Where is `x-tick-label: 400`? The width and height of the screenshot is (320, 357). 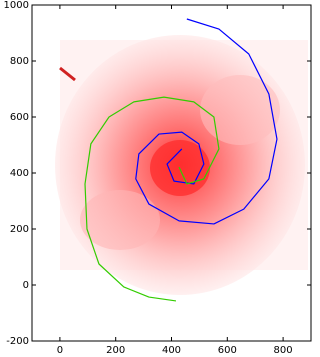 x-tick-label: 400 is located at coordinates (171, 350).